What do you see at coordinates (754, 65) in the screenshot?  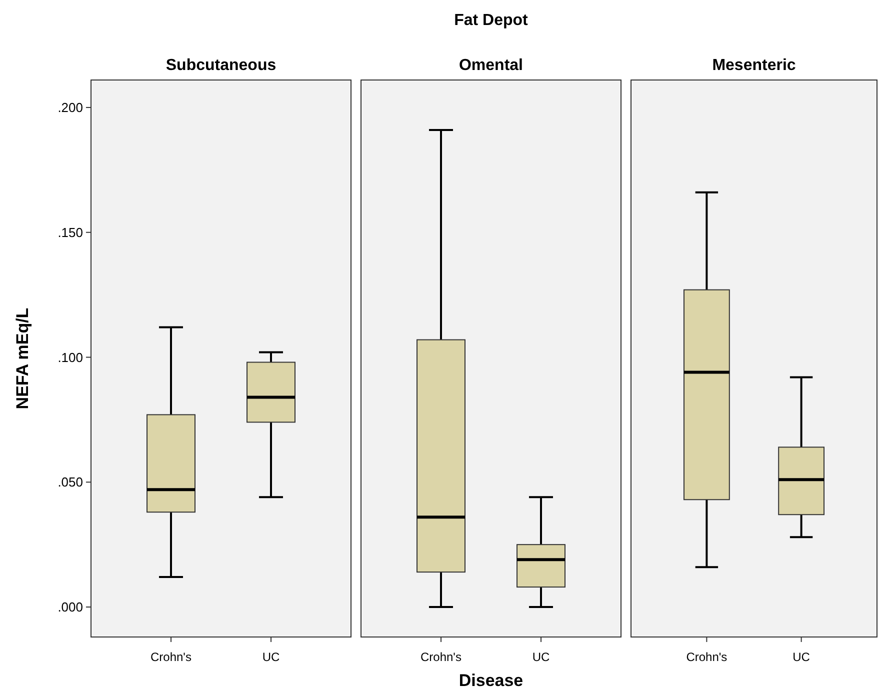 I see `chart-title: Mesenteric` at bounding box center [754, 65].